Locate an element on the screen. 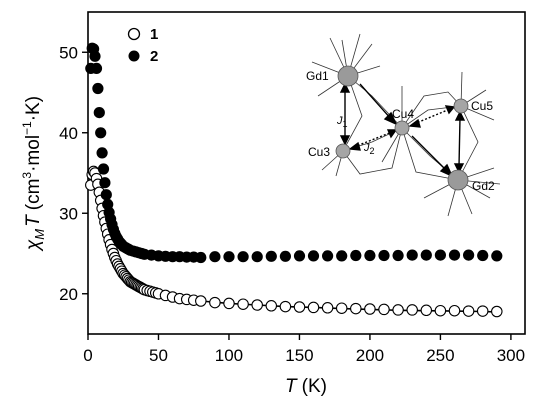 Image resolution: width=536 pixels, height=399 pixels. atom-label-gd1: Gd1 is located at coordinates (317, 76).